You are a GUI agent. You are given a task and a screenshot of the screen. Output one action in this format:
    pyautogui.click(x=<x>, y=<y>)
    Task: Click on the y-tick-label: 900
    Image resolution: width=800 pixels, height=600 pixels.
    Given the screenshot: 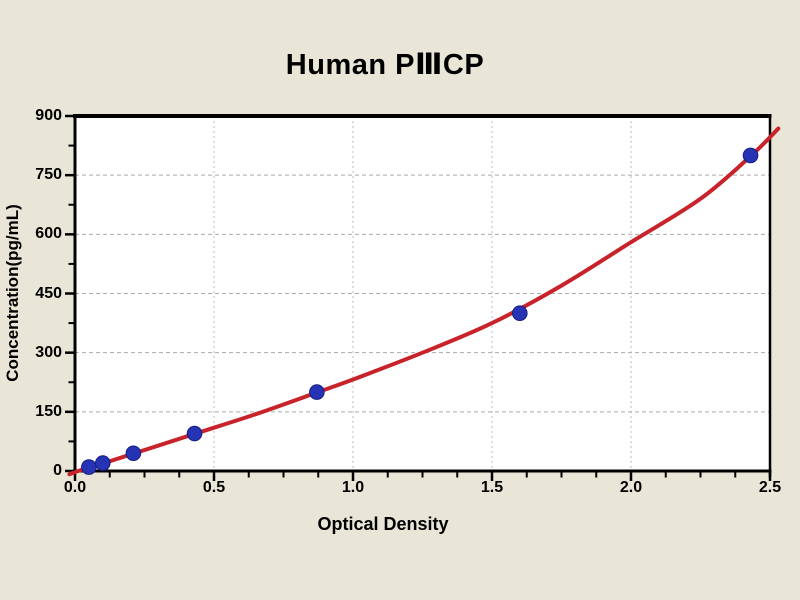 What is the action you would take?
    pyautogui.click(x=48, y=115)
    